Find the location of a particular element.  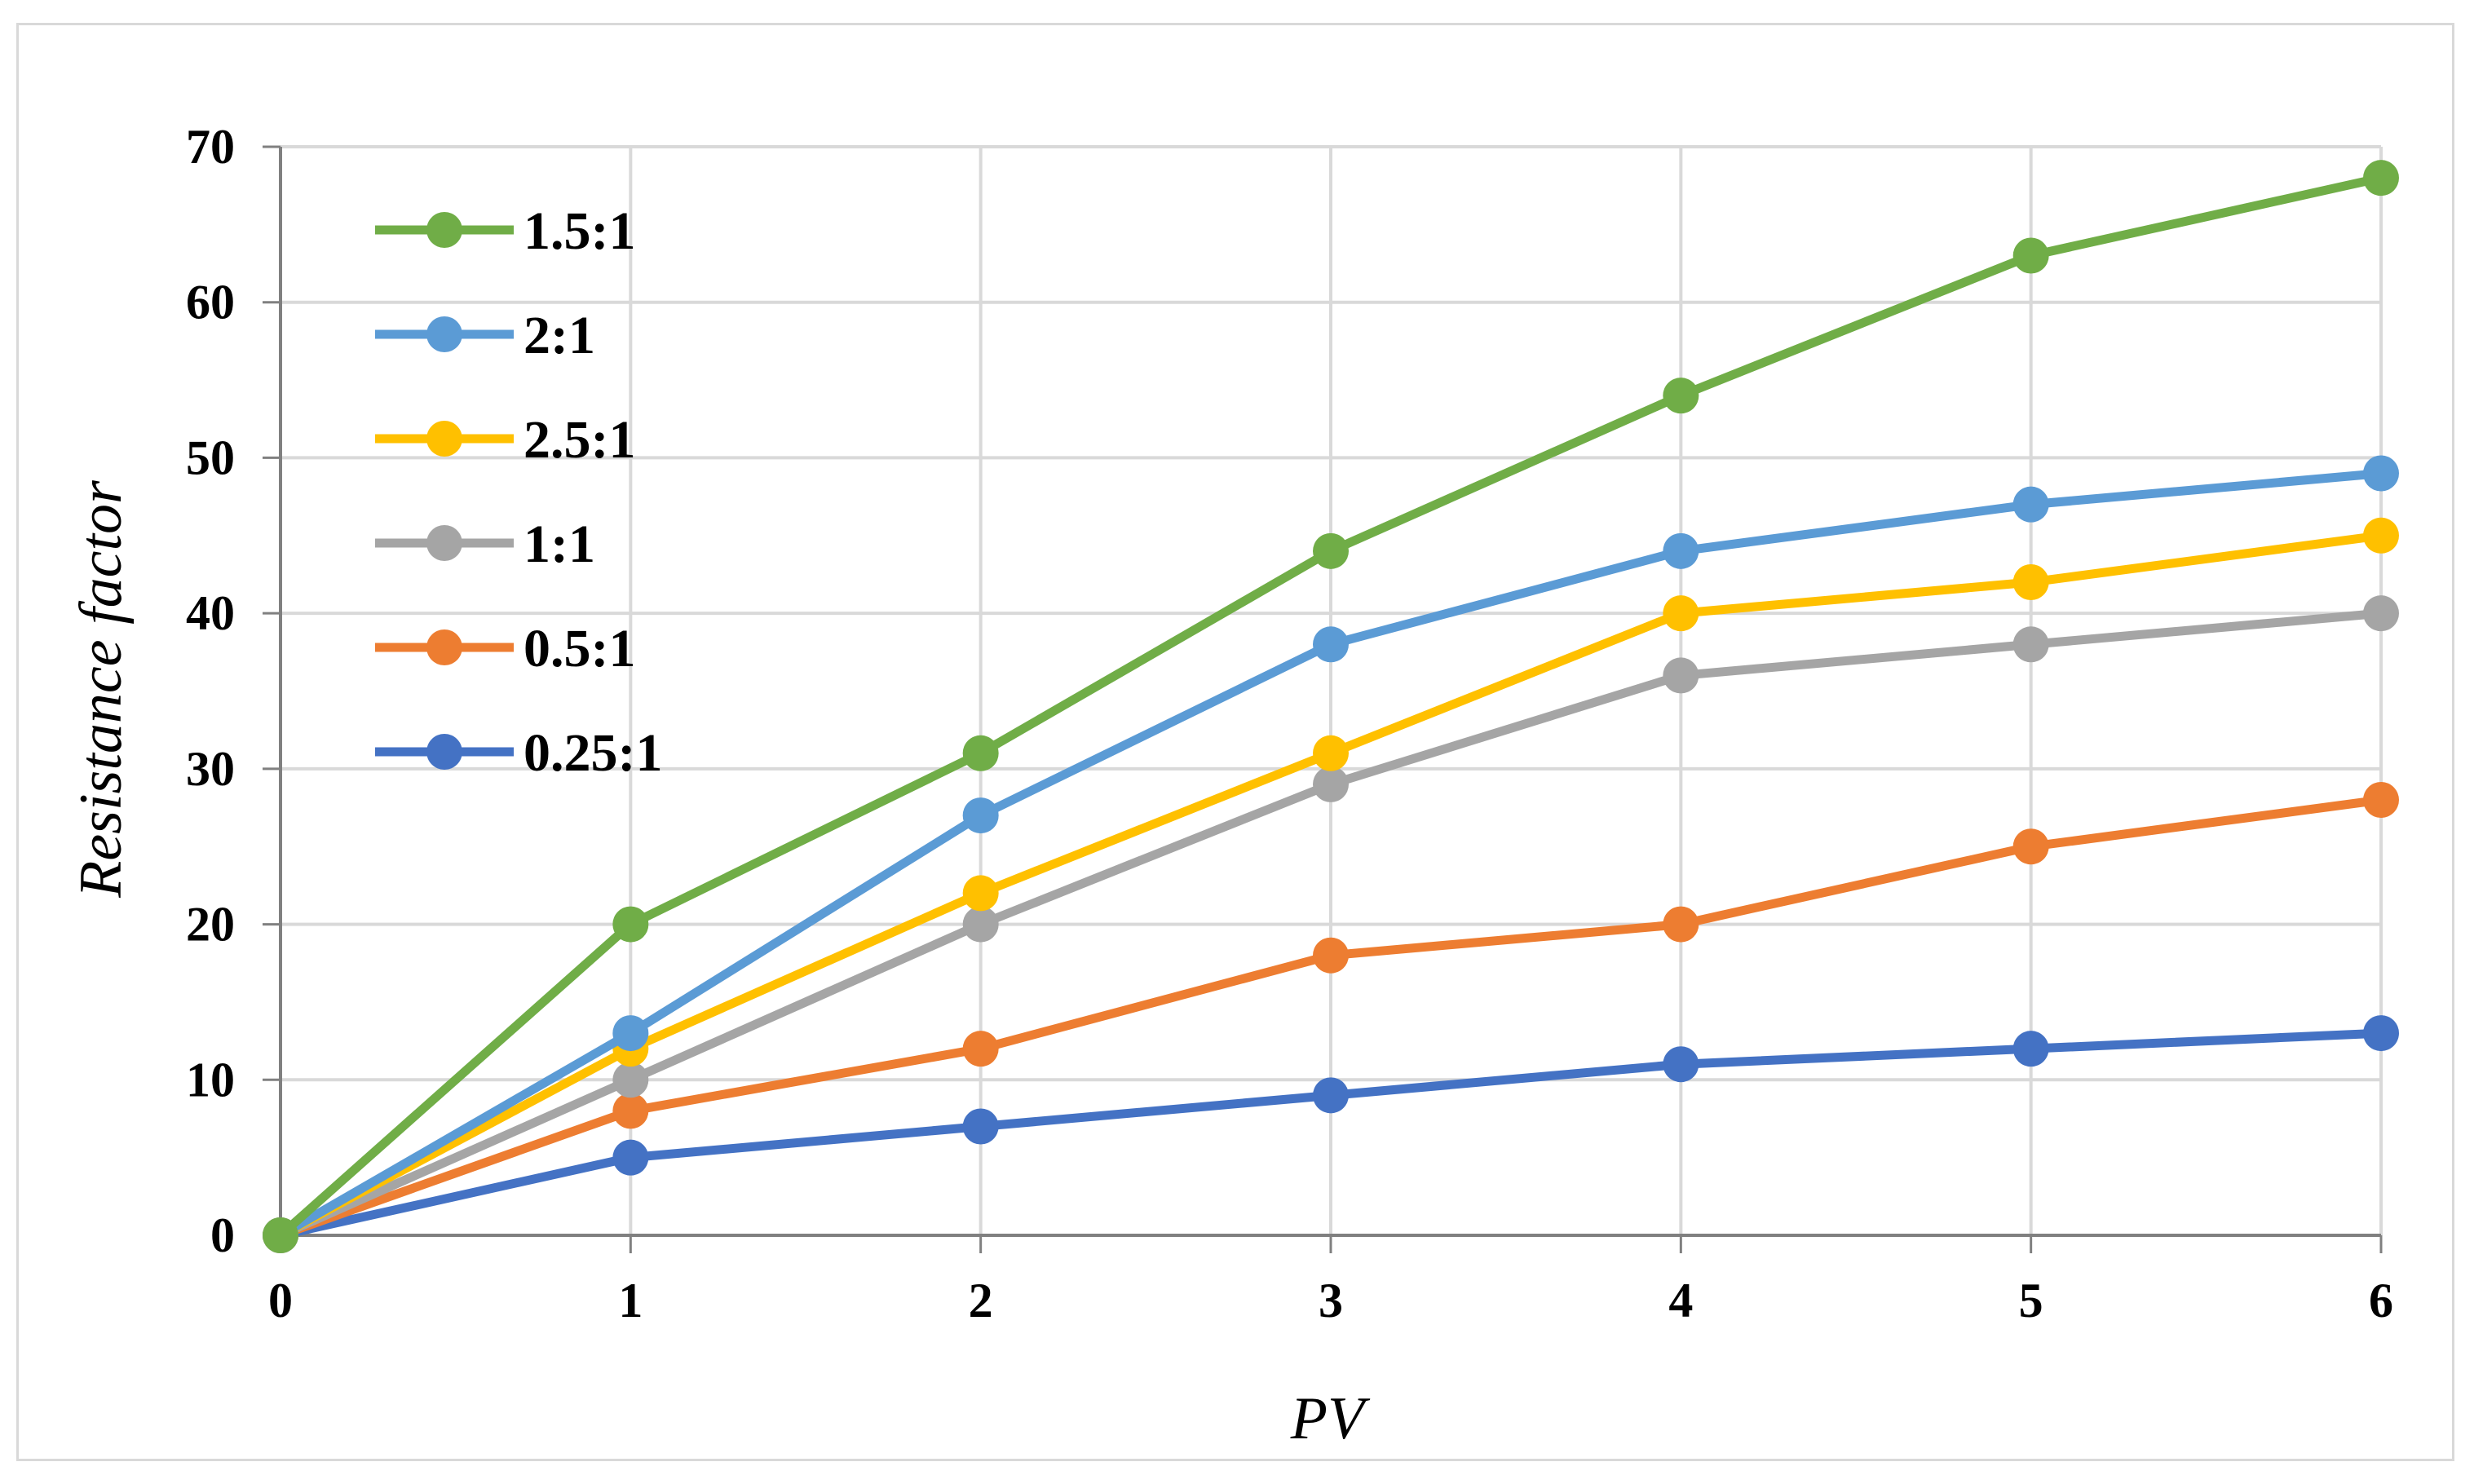

legend-label: 0.5:1 is located at coordinates (579, 648).